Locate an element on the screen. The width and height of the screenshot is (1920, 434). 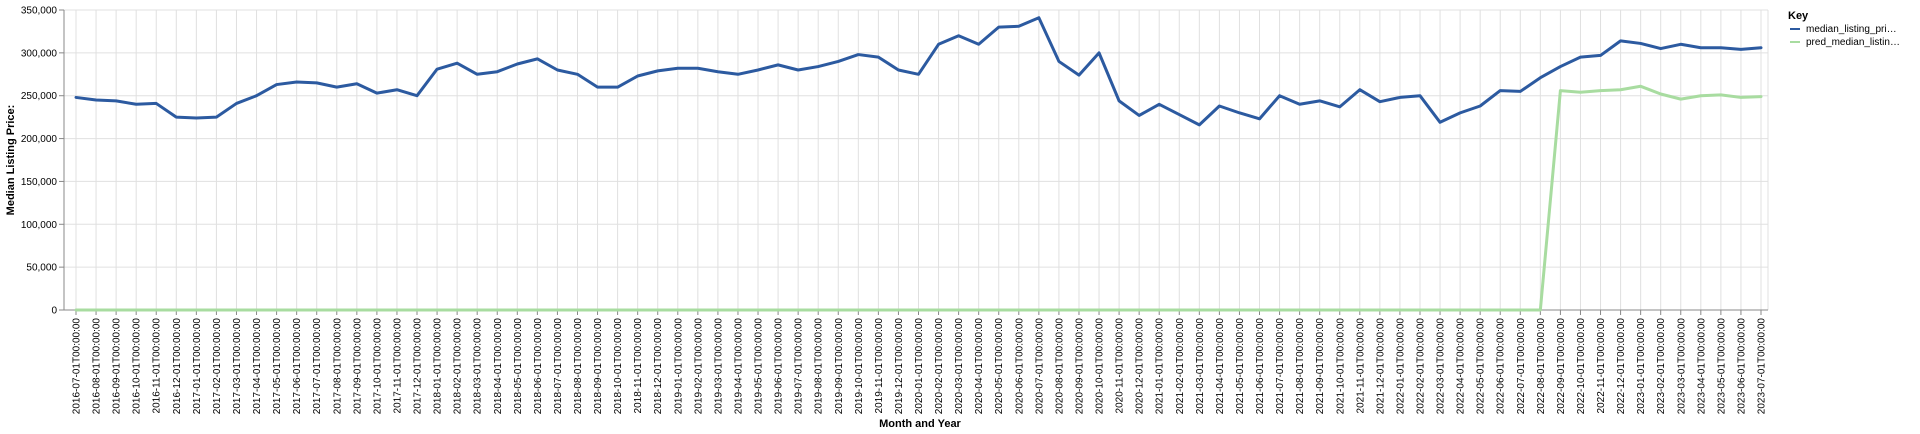
x-tick-label: 2020-04-01T00:00:00 is located at coordinates (979, 366).